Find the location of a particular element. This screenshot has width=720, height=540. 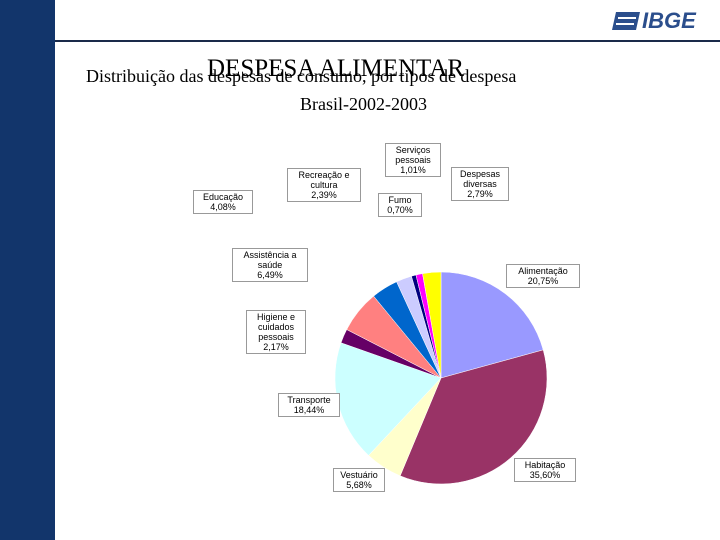

value-label: 5,68% is located at coordinates (359, 485).